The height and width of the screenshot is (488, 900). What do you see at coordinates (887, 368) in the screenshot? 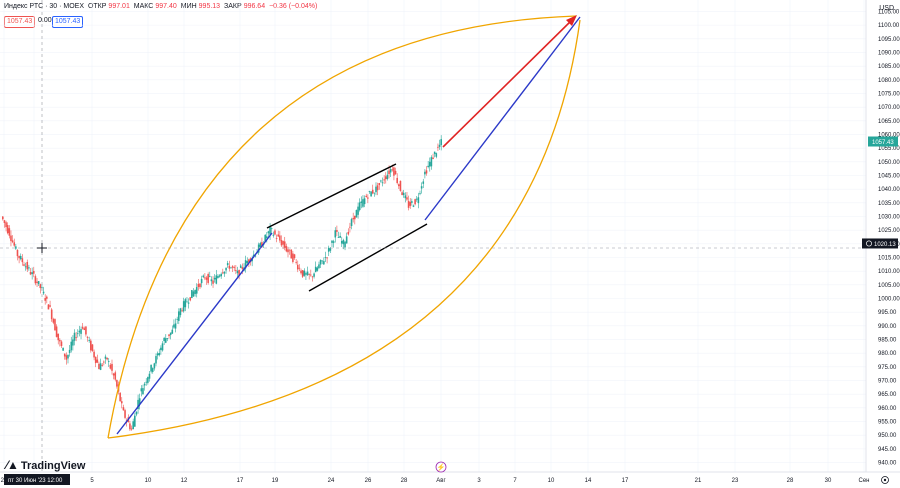
I see `price-tick-label: 975.00` at bounding box center [887, 368].